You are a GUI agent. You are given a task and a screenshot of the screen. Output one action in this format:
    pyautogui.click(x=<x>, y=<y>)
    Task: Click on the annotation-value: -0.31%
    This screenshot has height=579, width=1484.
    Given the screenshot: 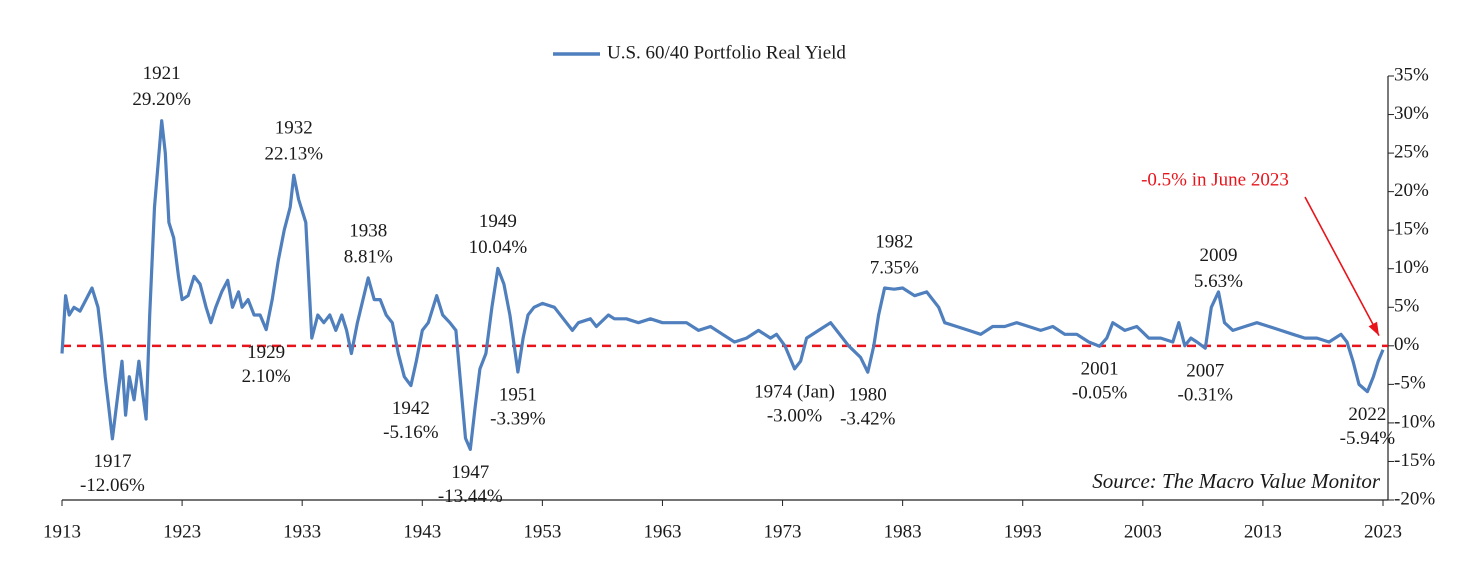 What is the action you would take?
    pyautogui.click(x=1206, y=395)
    